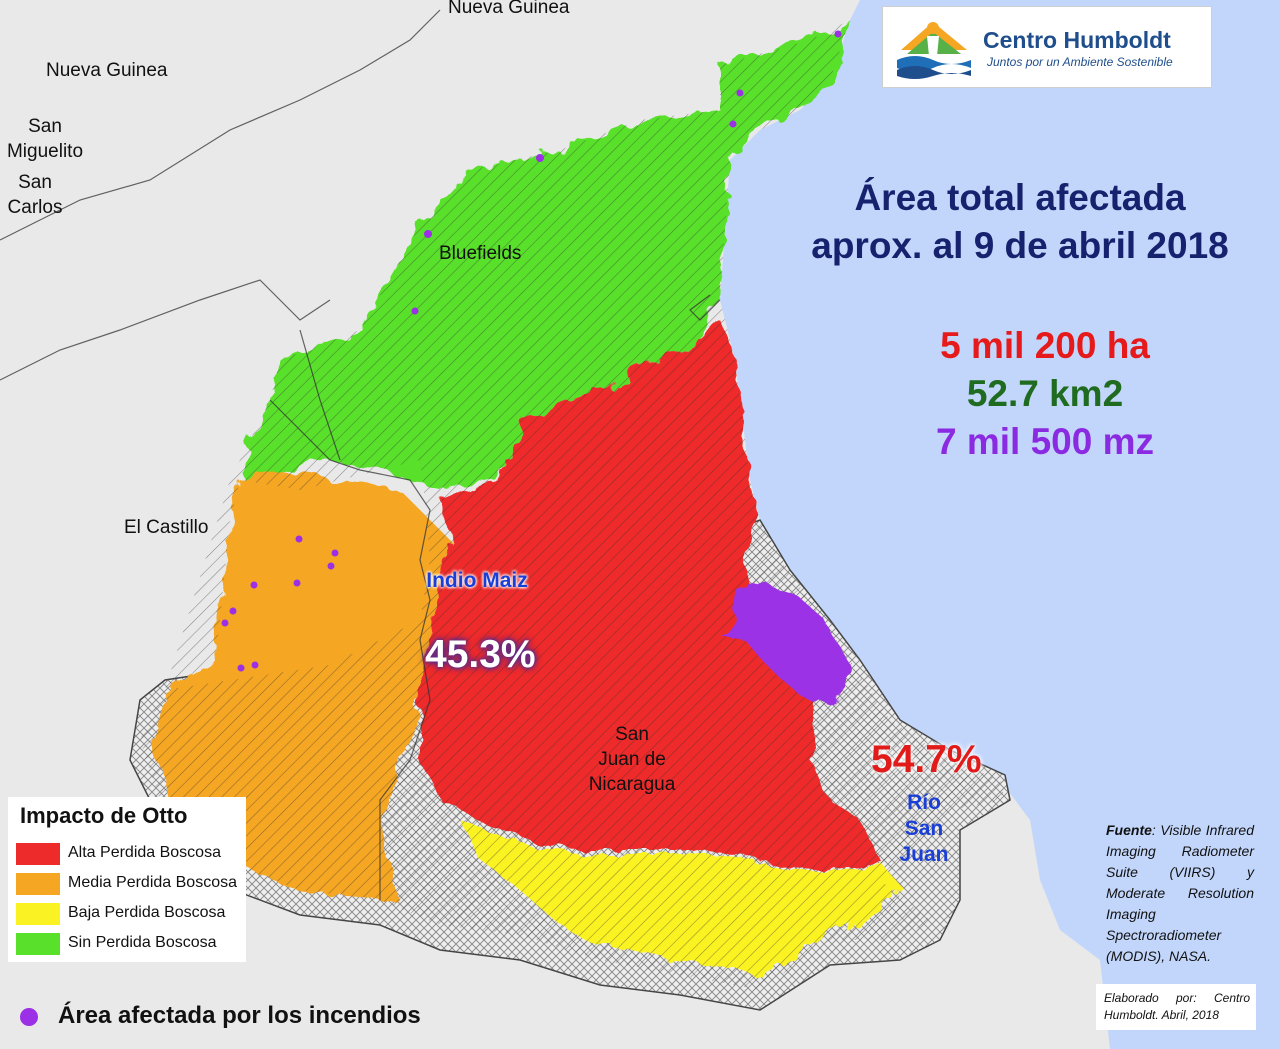 The height and width of the screenshot is (1049, 1280). What do you see at coordinates (38, 914) in the screenshot?
I see `legend-swatch-baja` at bounding box center [38, 914].